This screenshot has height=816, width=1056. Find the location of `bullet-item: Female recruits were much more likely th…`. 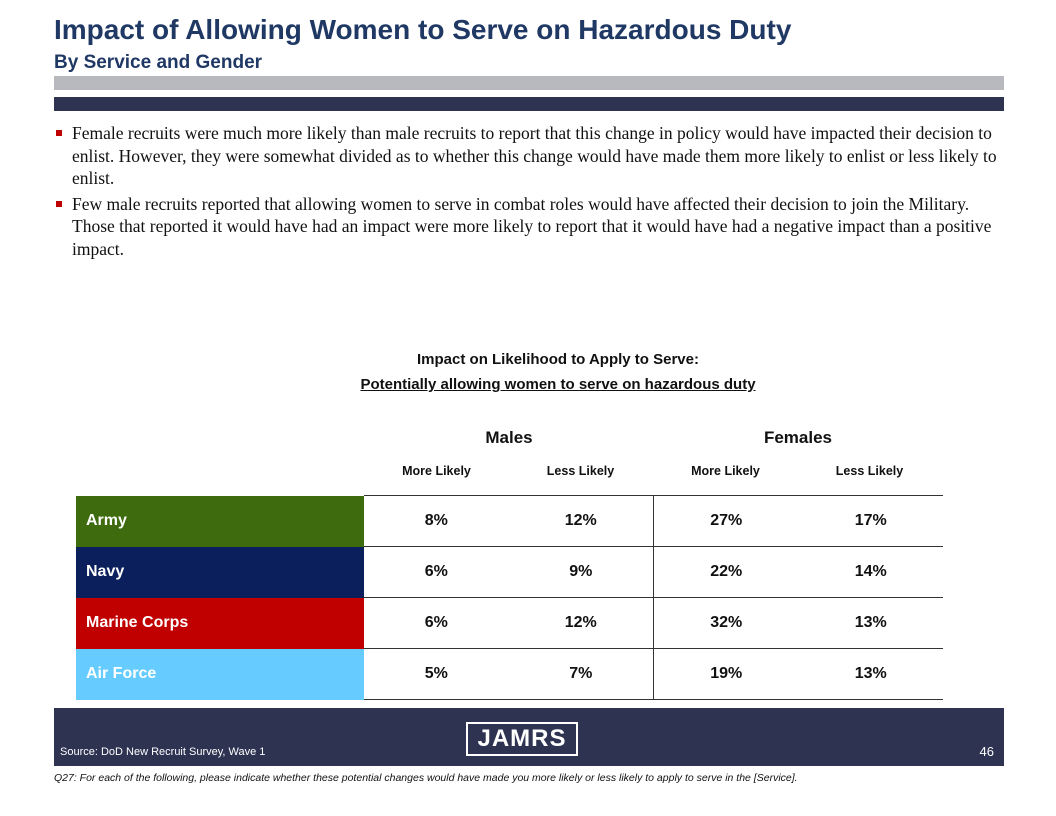

bullet-item: Female recruits were much more likely th… is located at coordinates (529, 156).